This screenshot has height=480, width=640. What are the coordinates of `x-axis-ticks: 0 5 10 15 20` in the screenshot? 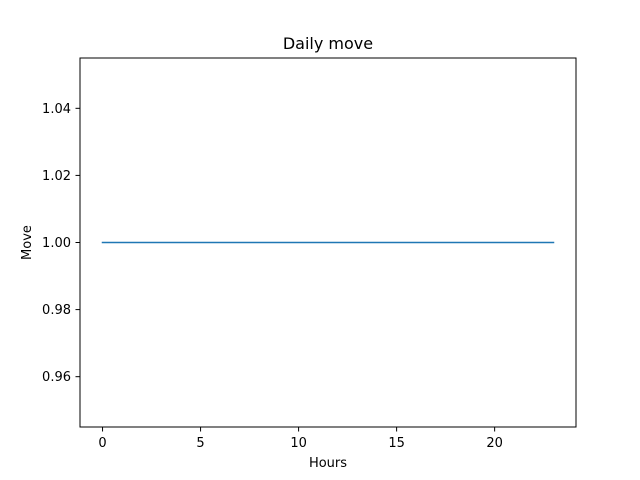 It's located at (300, 439).